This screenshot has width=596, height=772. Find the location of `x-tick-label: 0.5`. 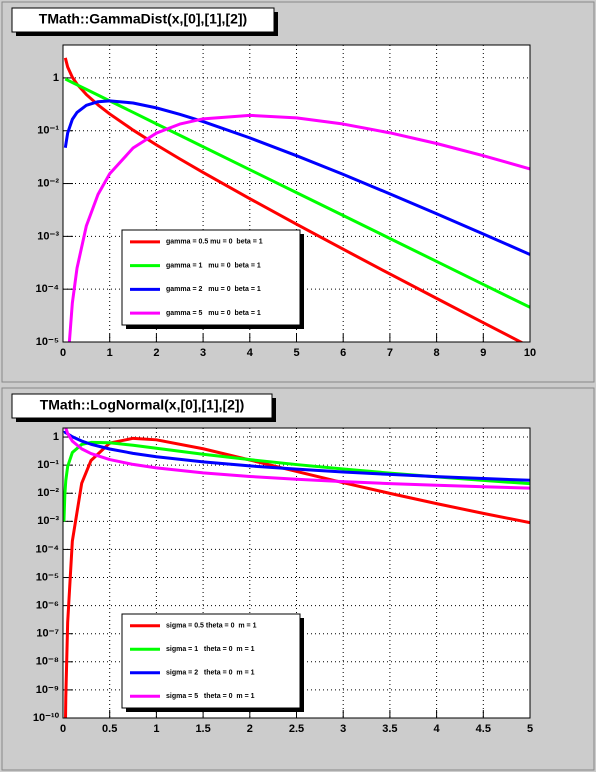

x-tick-label: 0.5 is located at coordinates (109, 729).